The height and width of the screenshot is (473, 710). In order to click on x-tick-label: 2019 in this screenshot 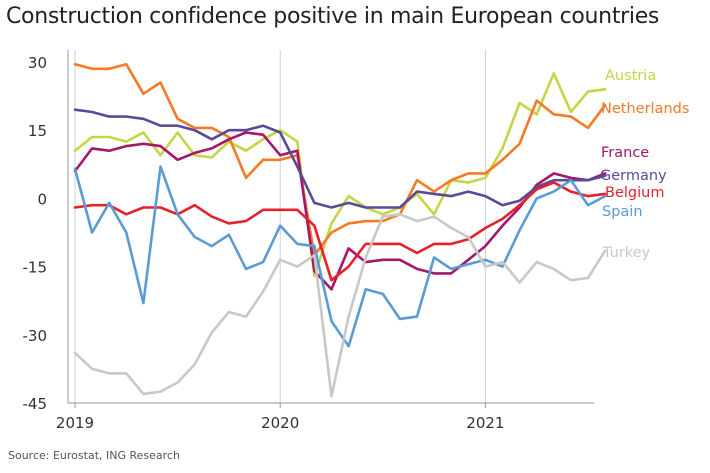, I will do `click(75, 423)`.